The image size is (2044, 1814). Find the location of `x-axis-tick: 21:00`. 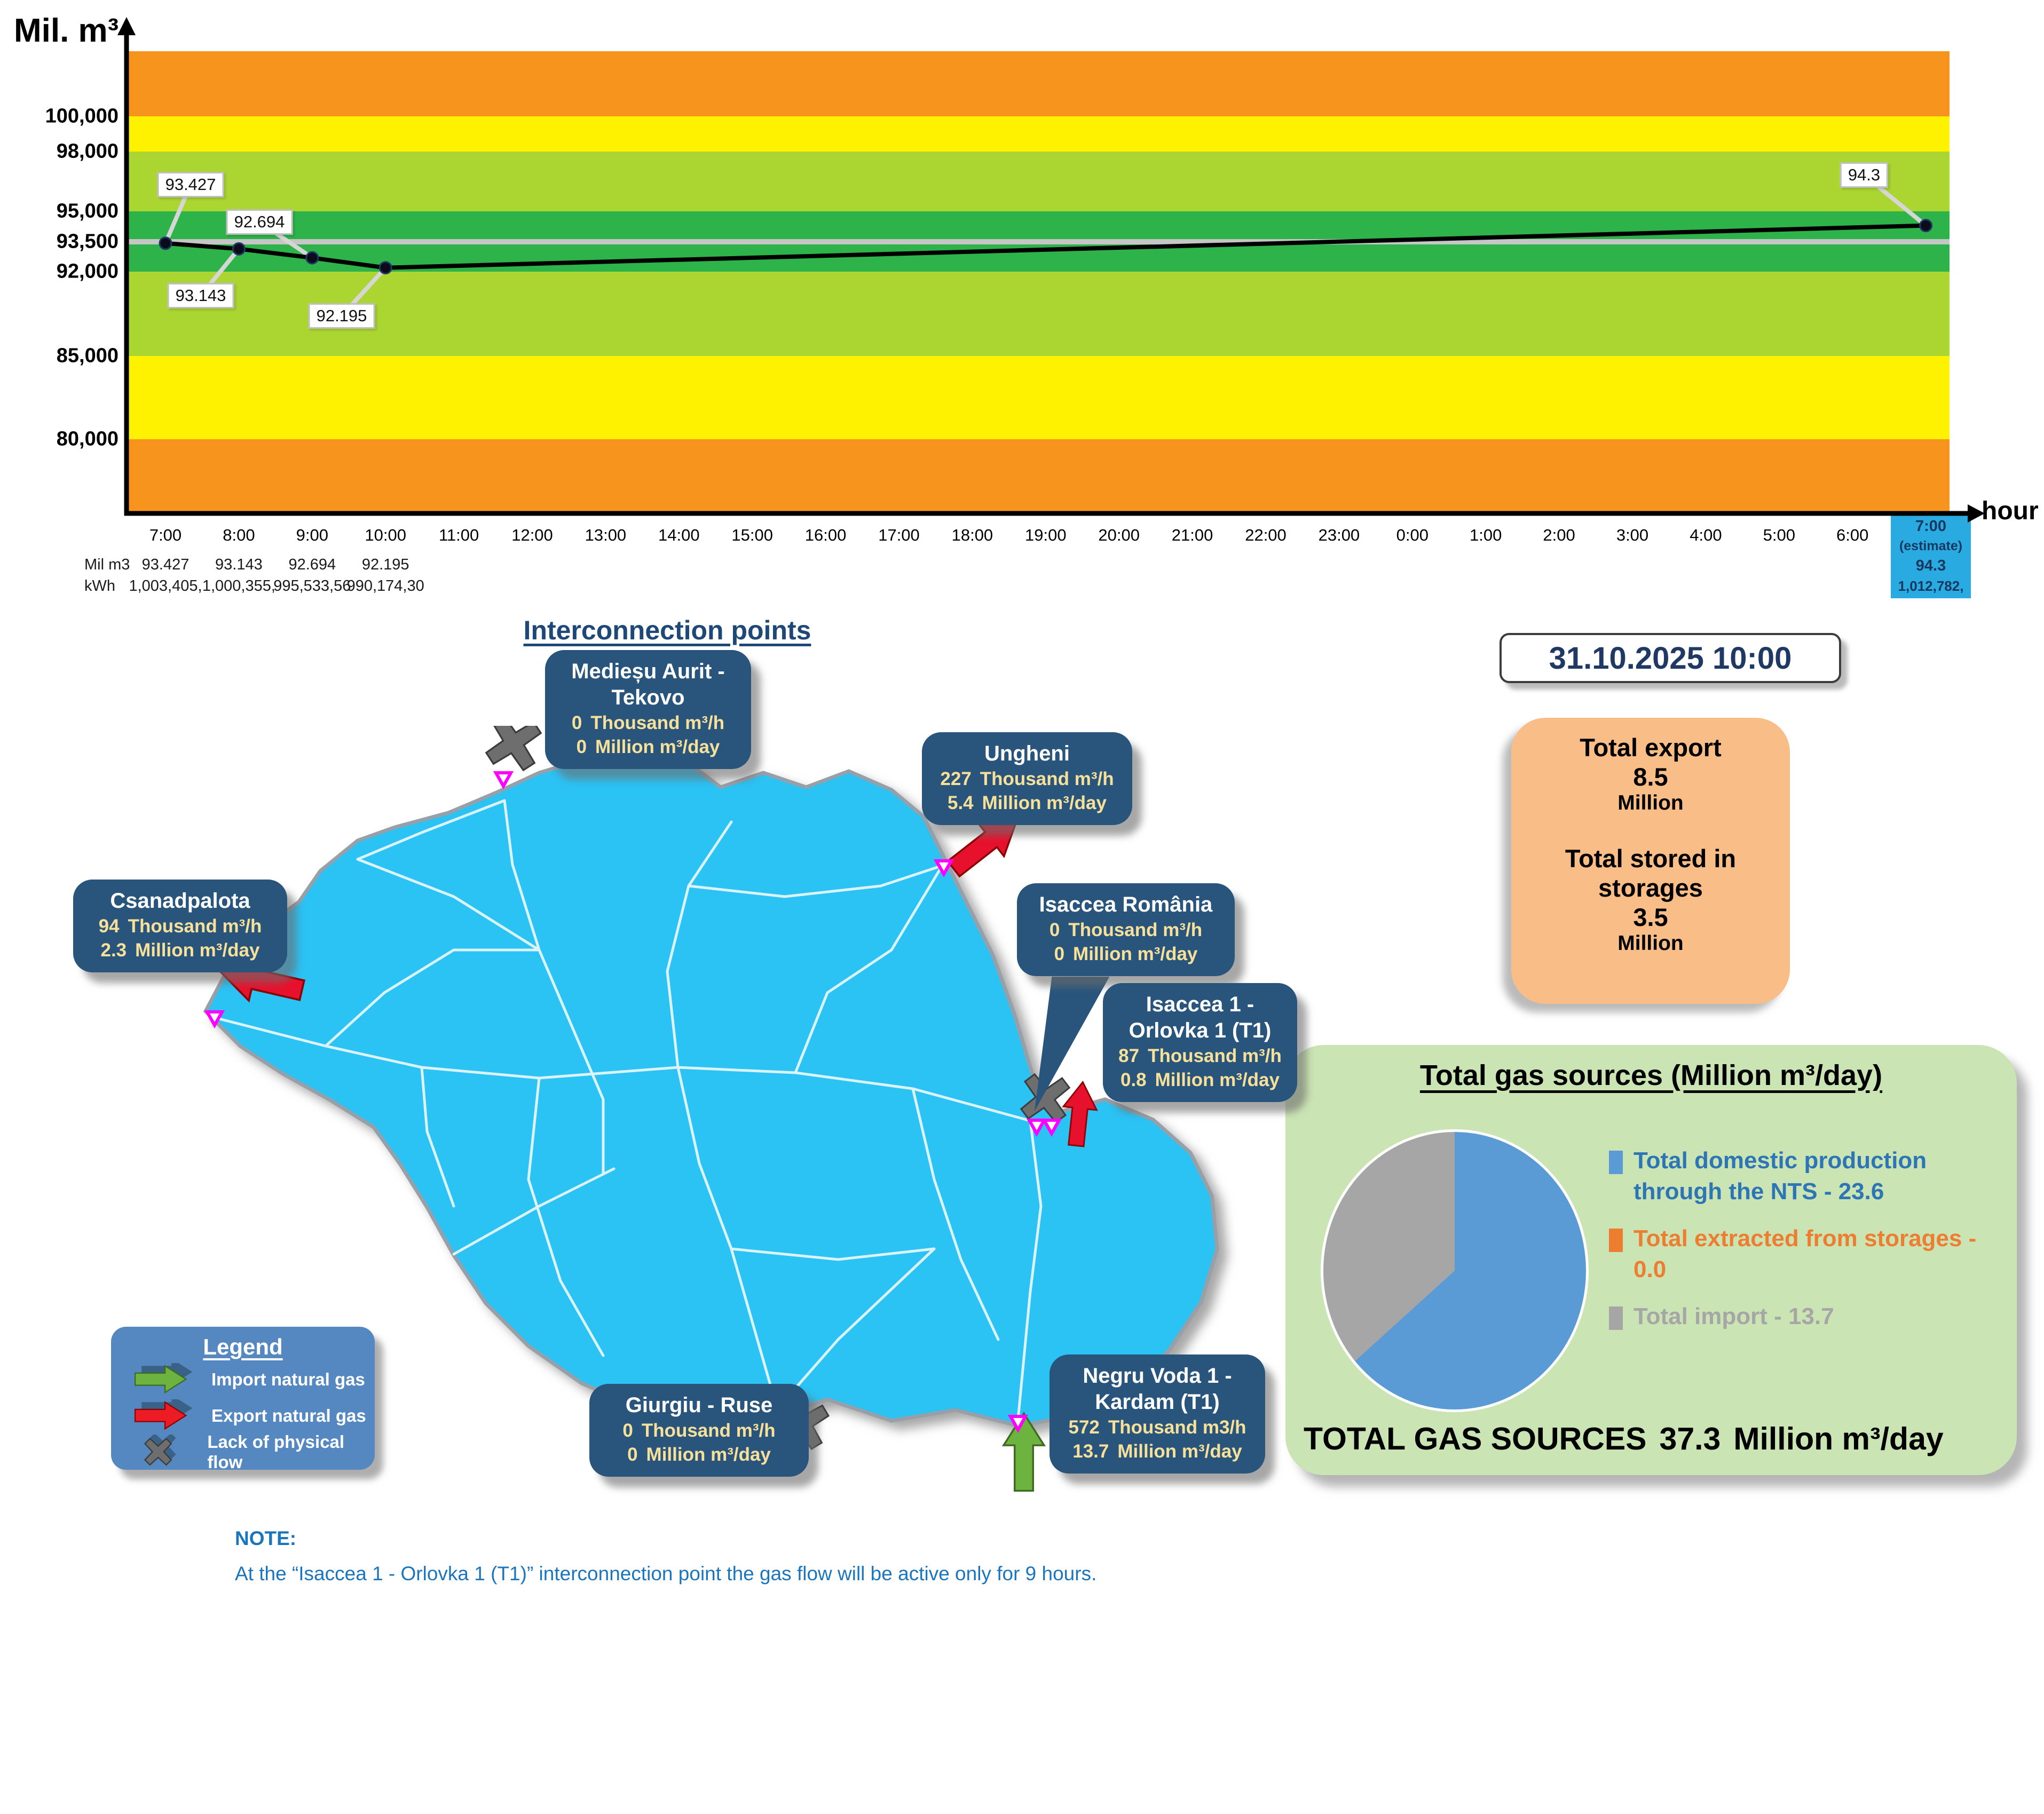

x-axis-tick: 21:00 is located at coordinates (1192, 535).